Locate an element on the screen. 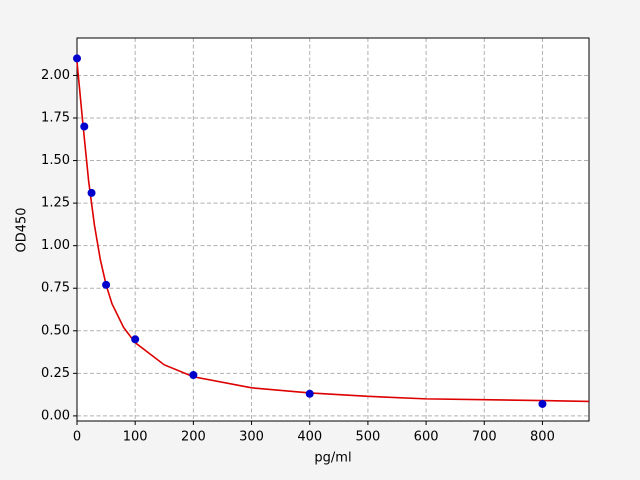  x-tick-label: 100 is located at coordinates (135, 437).